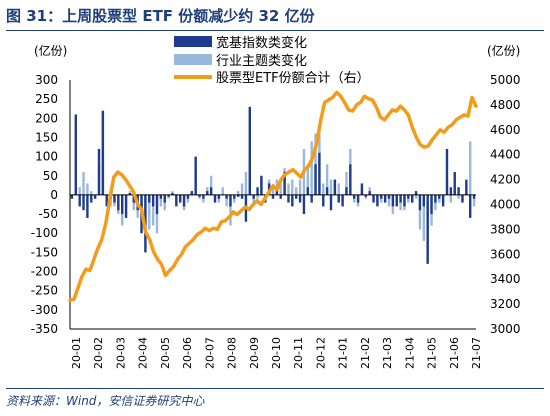 Image resolution: width=550 pixels, height=416 pixels. Describe the element at coordinates (476, 353) in the screenshot. I see `x-tick-label: 21-07` at that location.